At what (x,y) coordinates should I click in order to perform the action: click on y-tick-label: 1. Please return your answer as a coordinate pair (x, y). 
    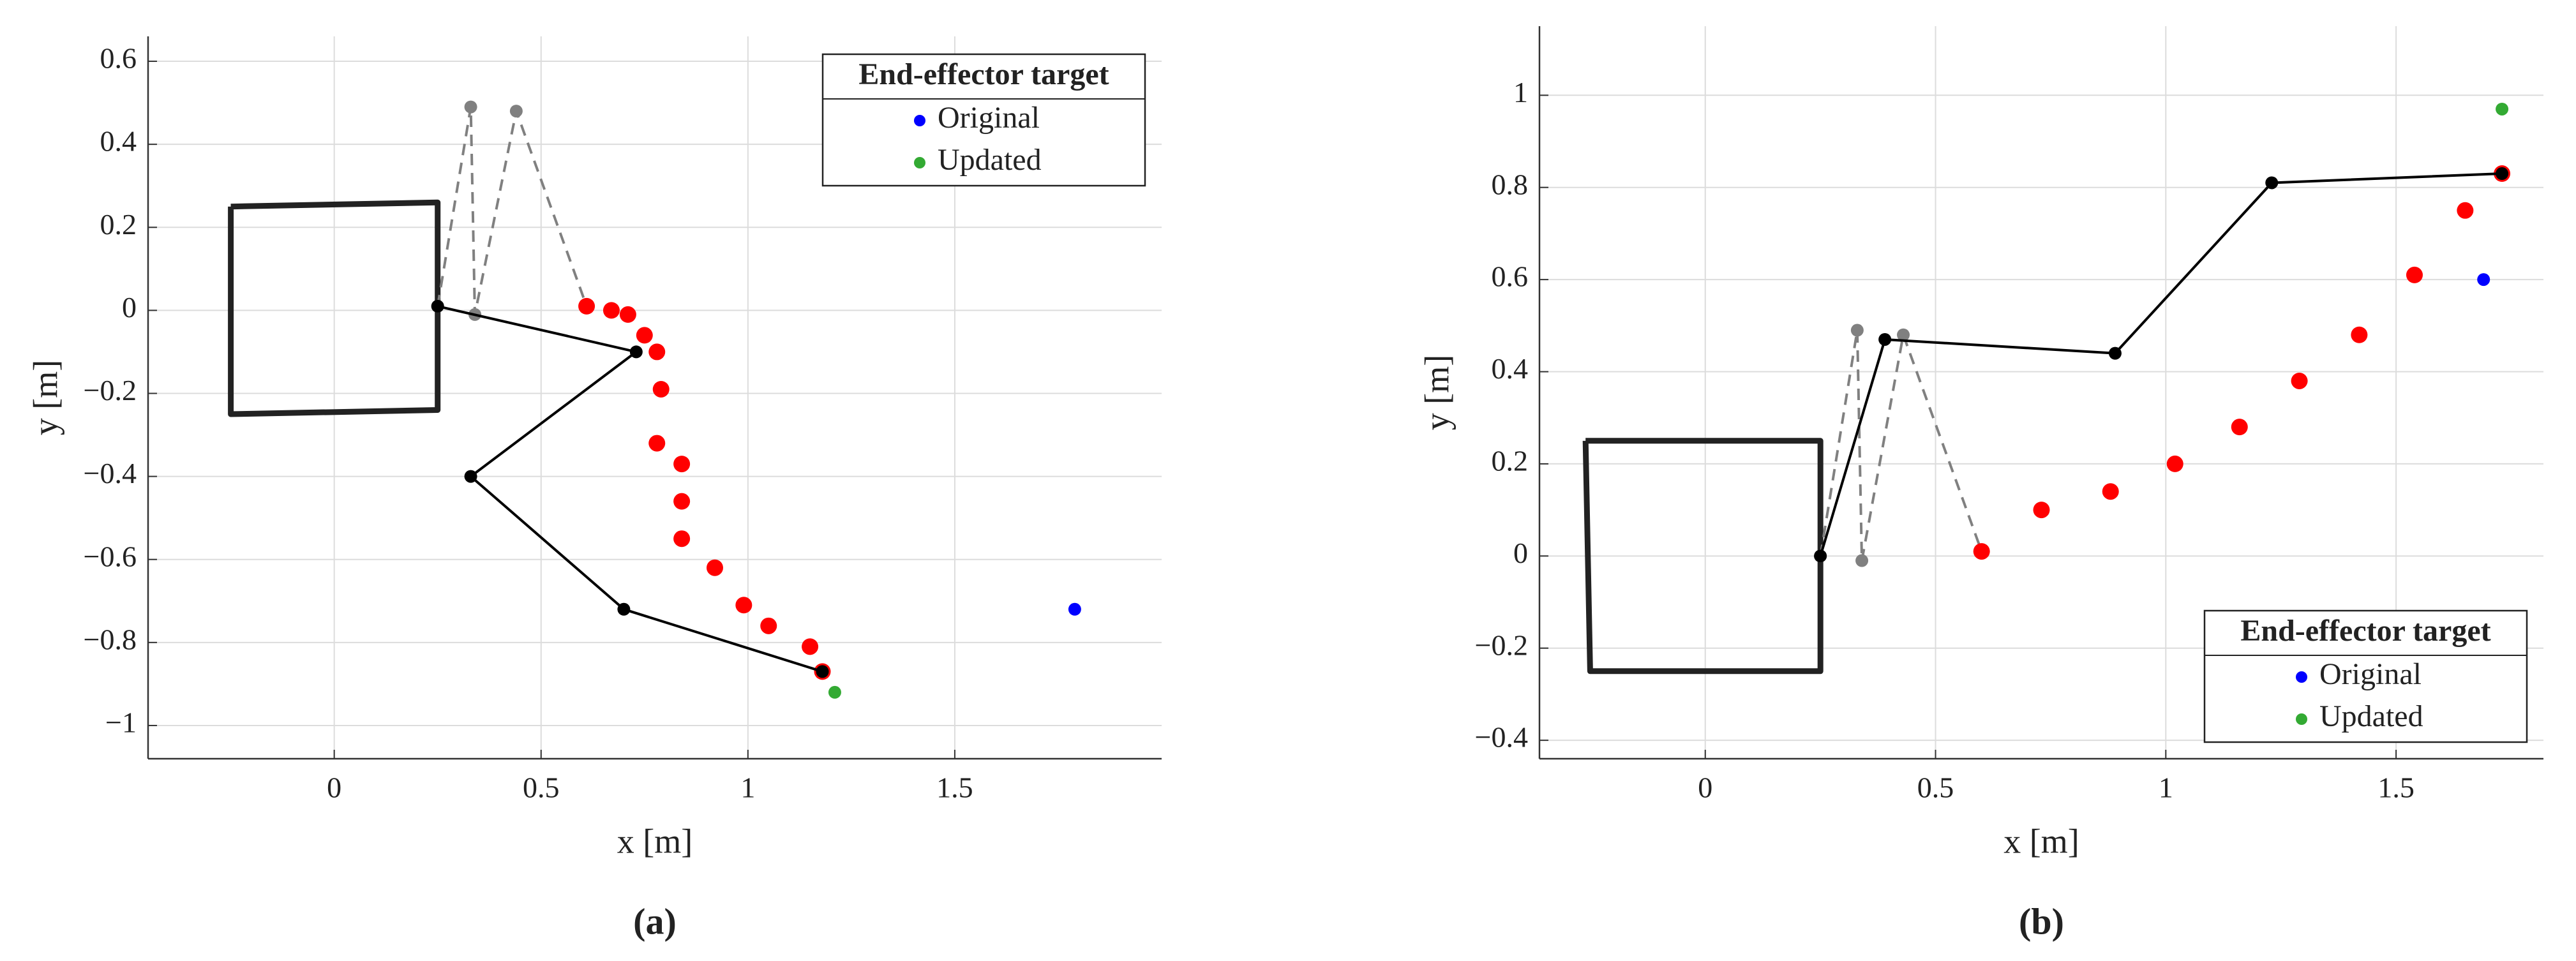
    Looking at the image, I should click on (1520, 92).